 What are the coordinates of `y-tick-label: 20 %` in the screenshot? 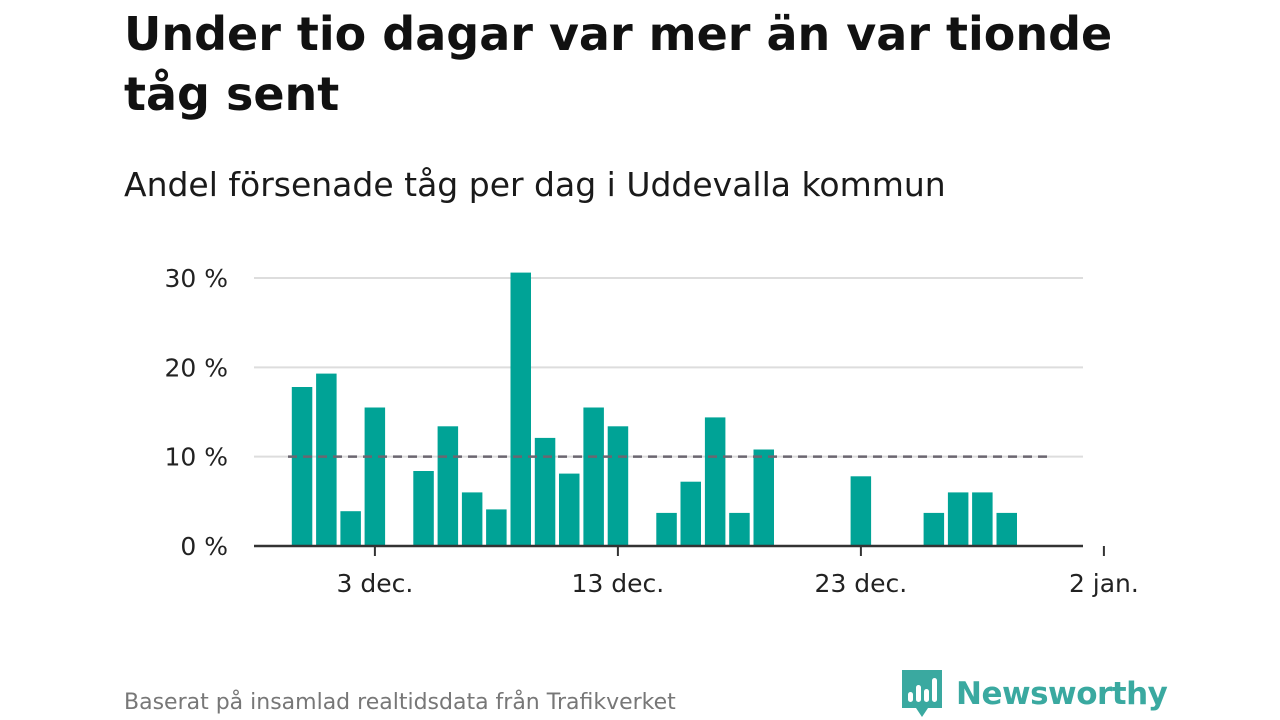 It's located at (196, 367).